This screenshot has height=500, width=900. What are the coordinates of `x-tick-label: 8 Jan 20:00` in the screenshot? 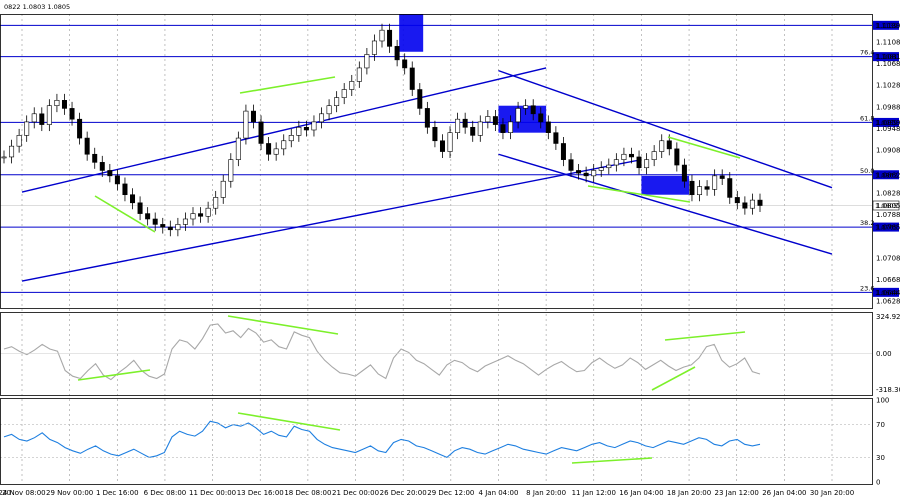 It's located at (546, 493).